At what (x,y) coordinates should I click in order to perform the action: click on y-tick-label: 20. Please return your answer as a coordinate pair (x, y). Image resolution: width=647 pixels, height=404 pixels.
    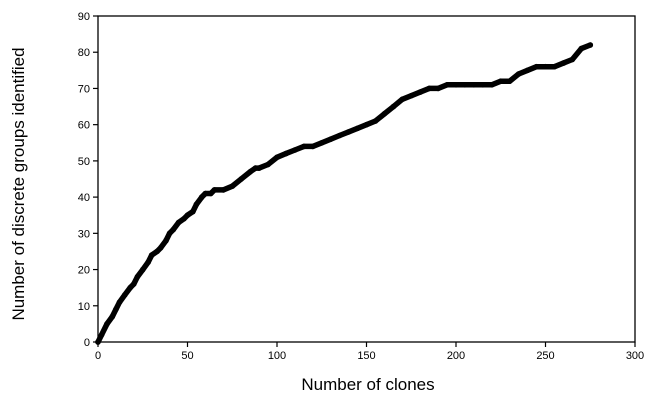
    Looking at the image, I should click on (84, 271).